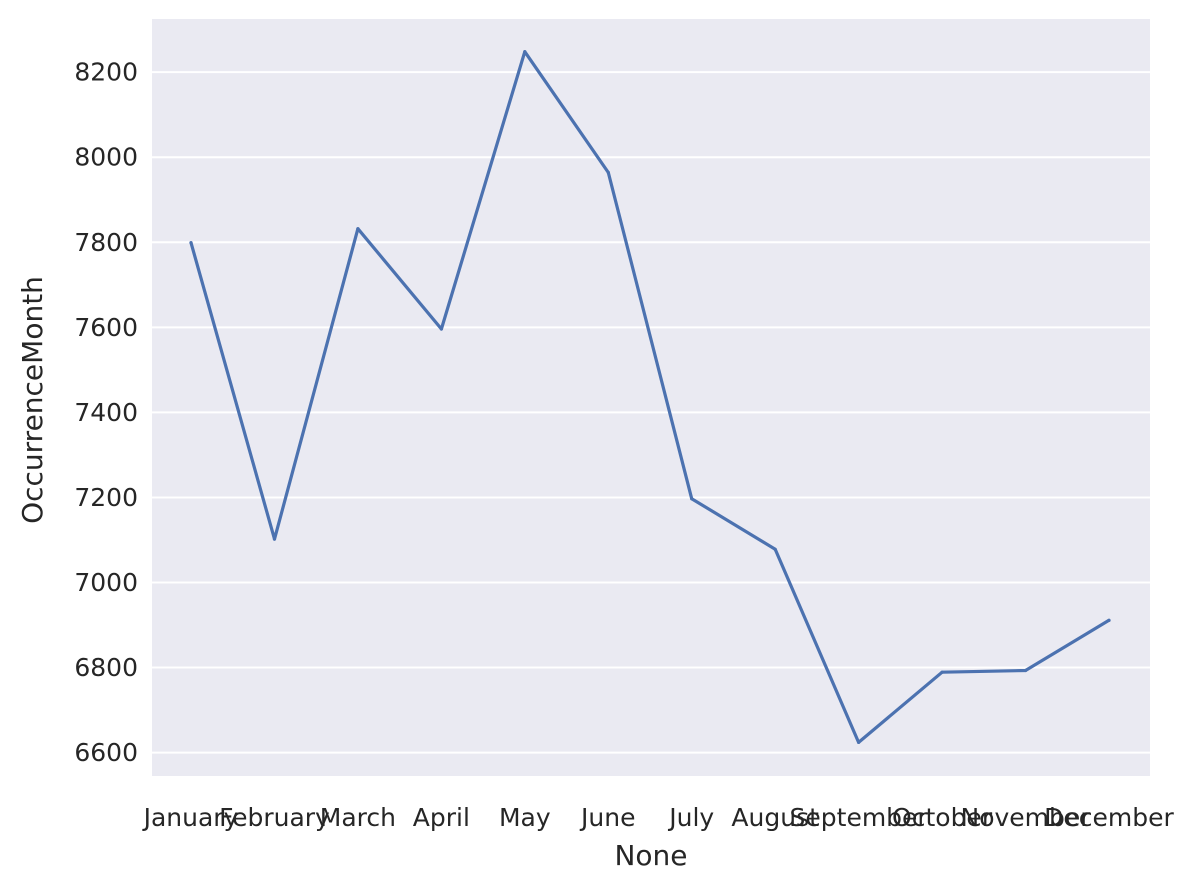 The width and height of the screenshot is (1196, 890). Describe the element at coordinates (441, 817) in the screenshot. I see `x-tick-label: April` at that location.